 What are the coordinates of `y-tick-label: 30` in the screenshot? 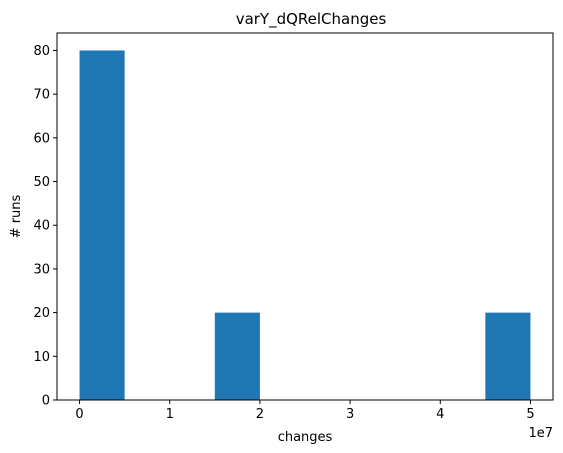 It's located at (41, 269).